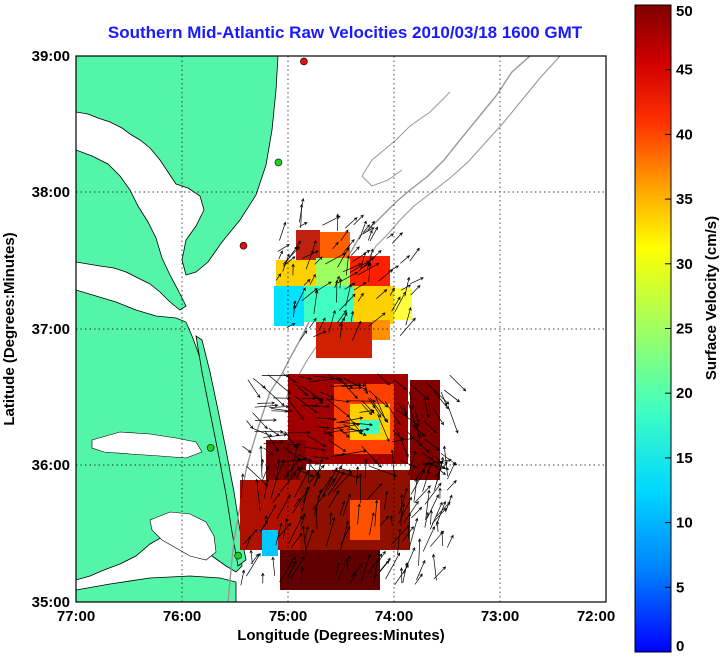 Image resolution: width=724 pixels, height=659 pixels. Describe the element at coordinates (210, 447) in the screenshot. I see `radar-site-marker` at that location.